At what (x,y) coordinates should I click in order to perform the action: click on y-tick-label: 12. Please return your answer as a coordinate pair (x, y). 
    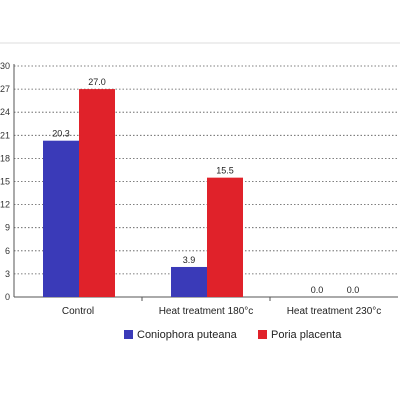
    Looking at the image, I should click on (5, 205).